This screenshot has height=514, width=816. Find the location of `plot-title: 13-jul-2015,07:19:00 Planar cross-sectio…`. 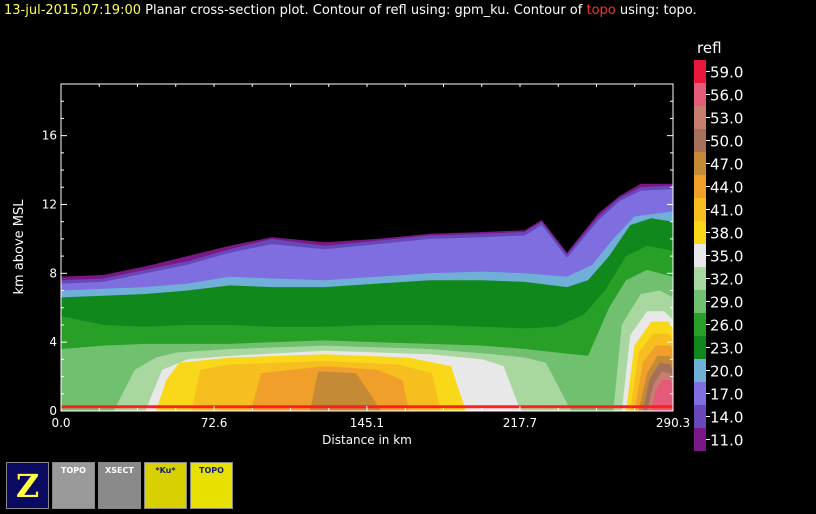

plot-title: 13-jul-2015,07:19:00 Planar cross-sectio… is located at coordinates (350, 10).